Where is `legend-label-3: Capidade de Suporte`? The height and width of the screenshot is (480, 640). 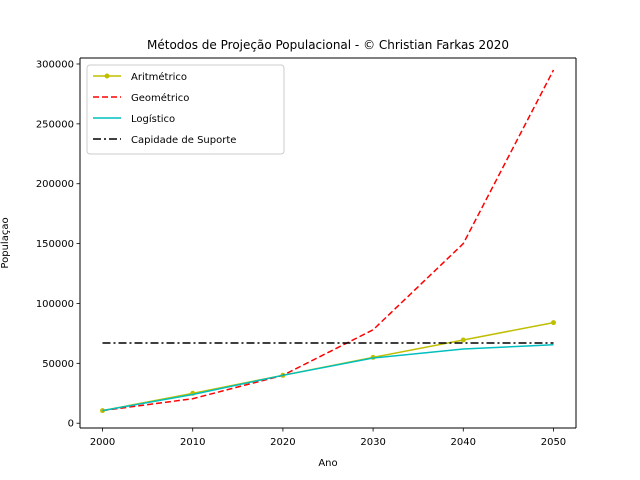
legend-label-3: Capidade de Suporte is located at coordinates (183, 140).